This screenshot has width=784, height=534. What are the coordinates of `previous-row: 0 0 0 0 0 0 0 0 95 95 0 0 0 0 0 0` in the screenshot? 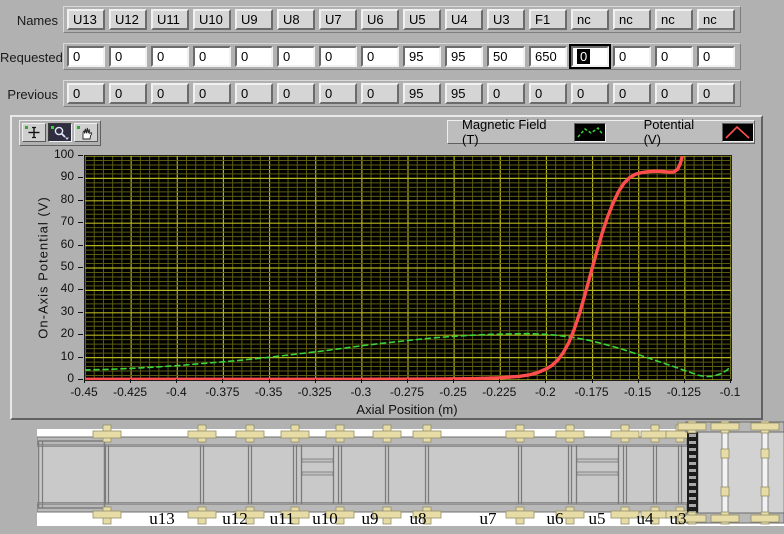 It's located at (402, 93).